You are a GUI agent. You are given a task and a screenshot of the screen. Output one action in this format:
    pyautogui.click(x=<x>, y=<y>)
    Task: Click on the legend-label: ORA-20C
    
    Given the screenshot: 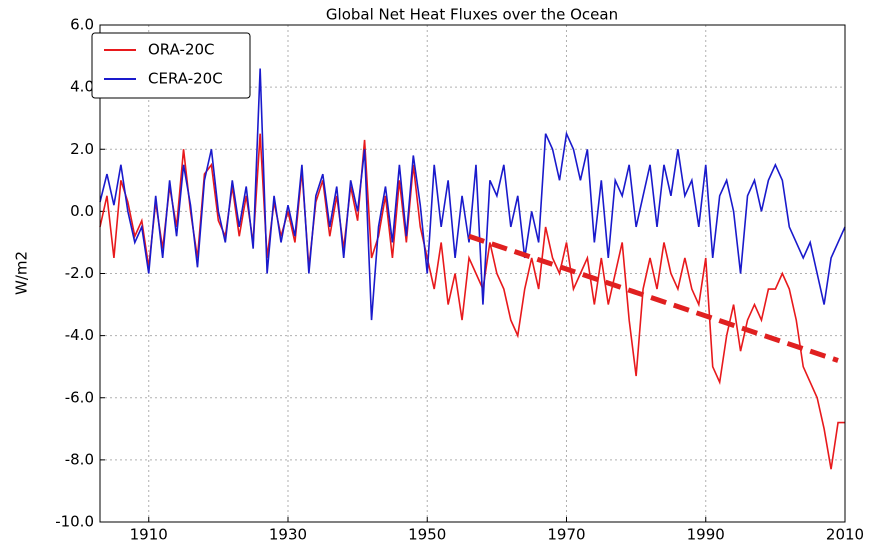 What is the action you would take?
    pyautogui.click(x=181, y=50)
    